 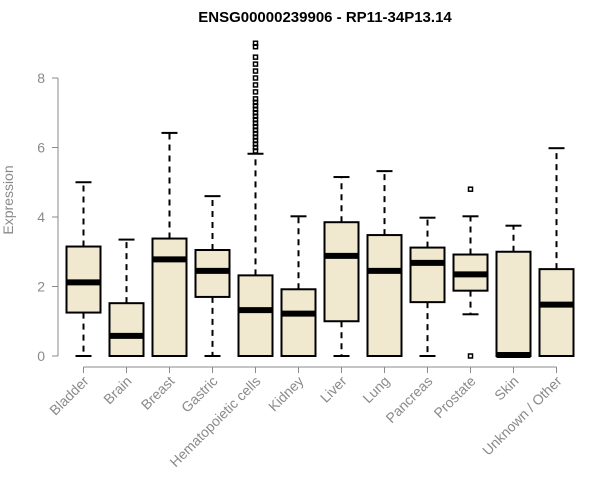 I want to click on x-tick-label: Bladder, so click(x=69, y=396).